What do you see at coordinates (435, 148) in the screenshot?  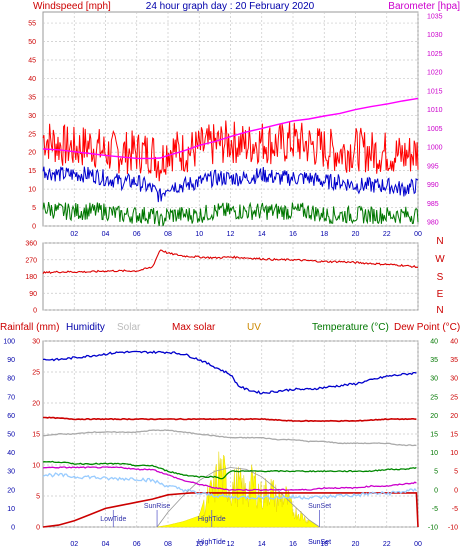 I see `barometer-y-tick-label: 1000` at bounding box center [435, 148].